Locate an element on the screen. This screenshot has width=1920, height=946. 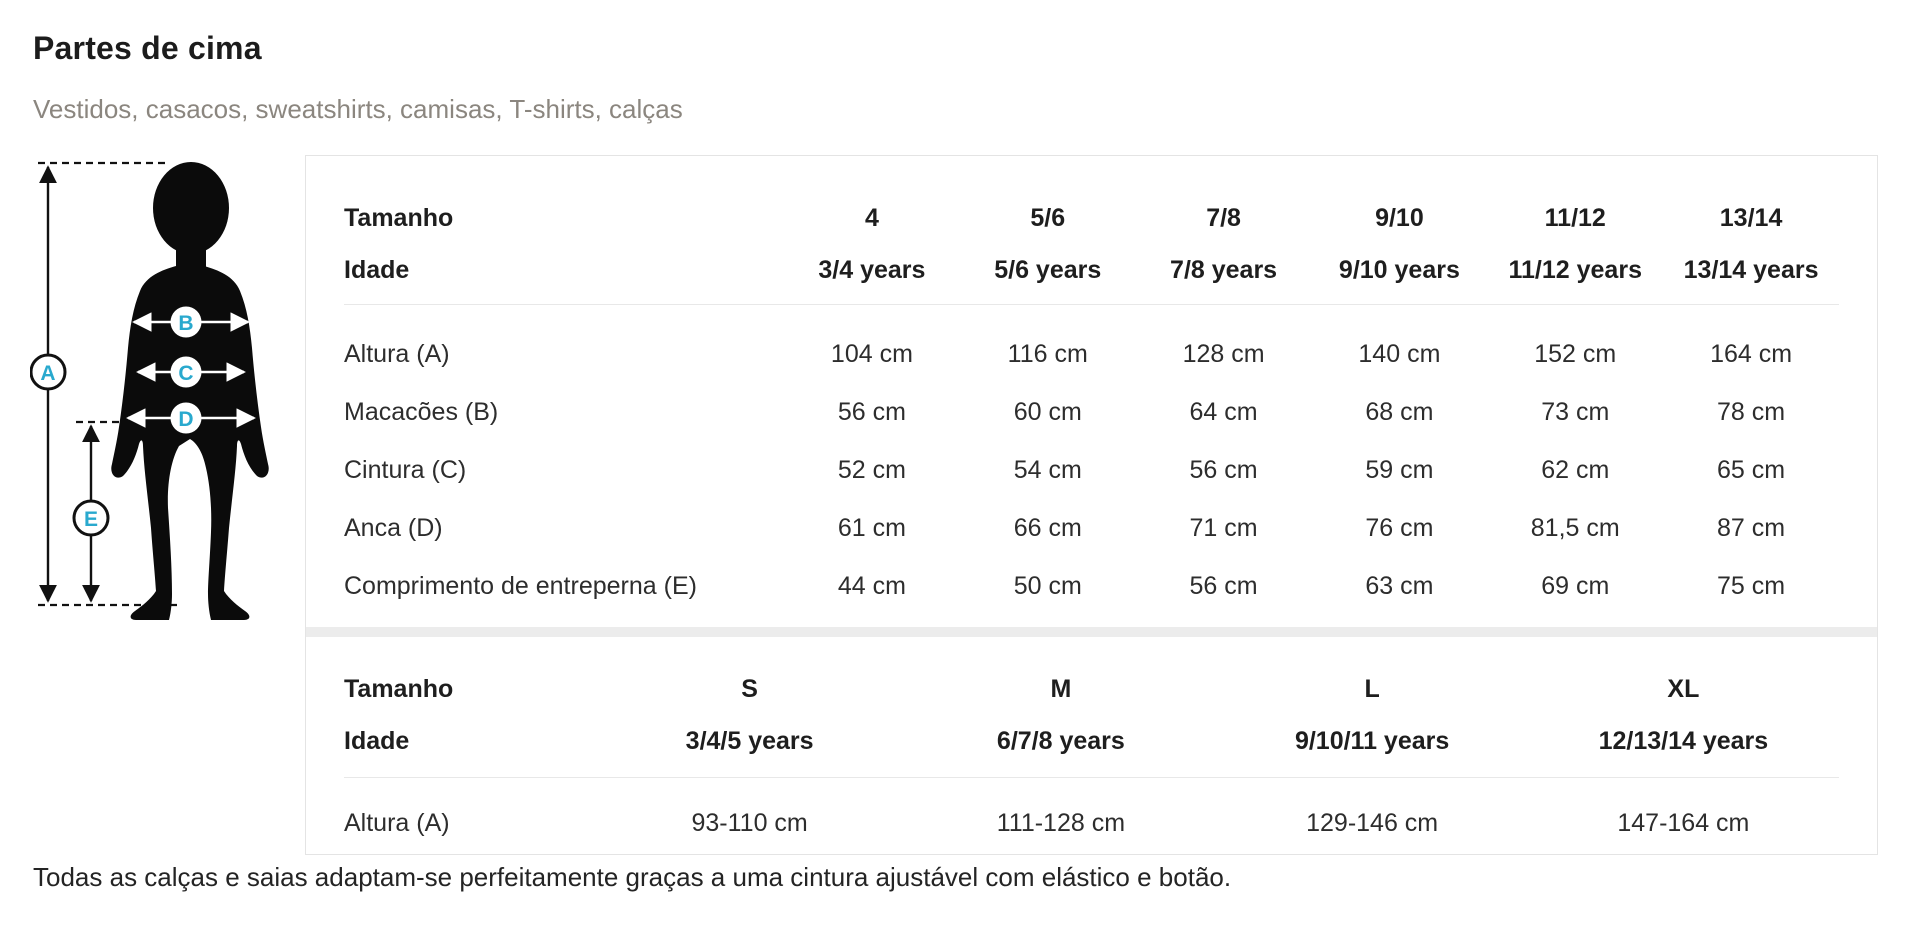
measure-badge-d is located at coordinates (186, 418).